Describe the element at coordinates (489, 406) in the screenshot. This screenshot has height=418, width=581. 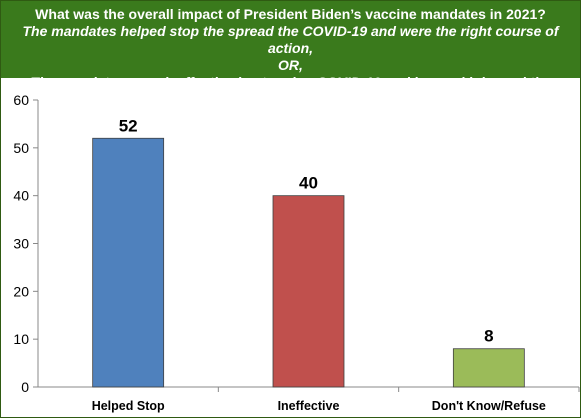
I see `x-tick-label: Don't Know/Refuse` at that location.